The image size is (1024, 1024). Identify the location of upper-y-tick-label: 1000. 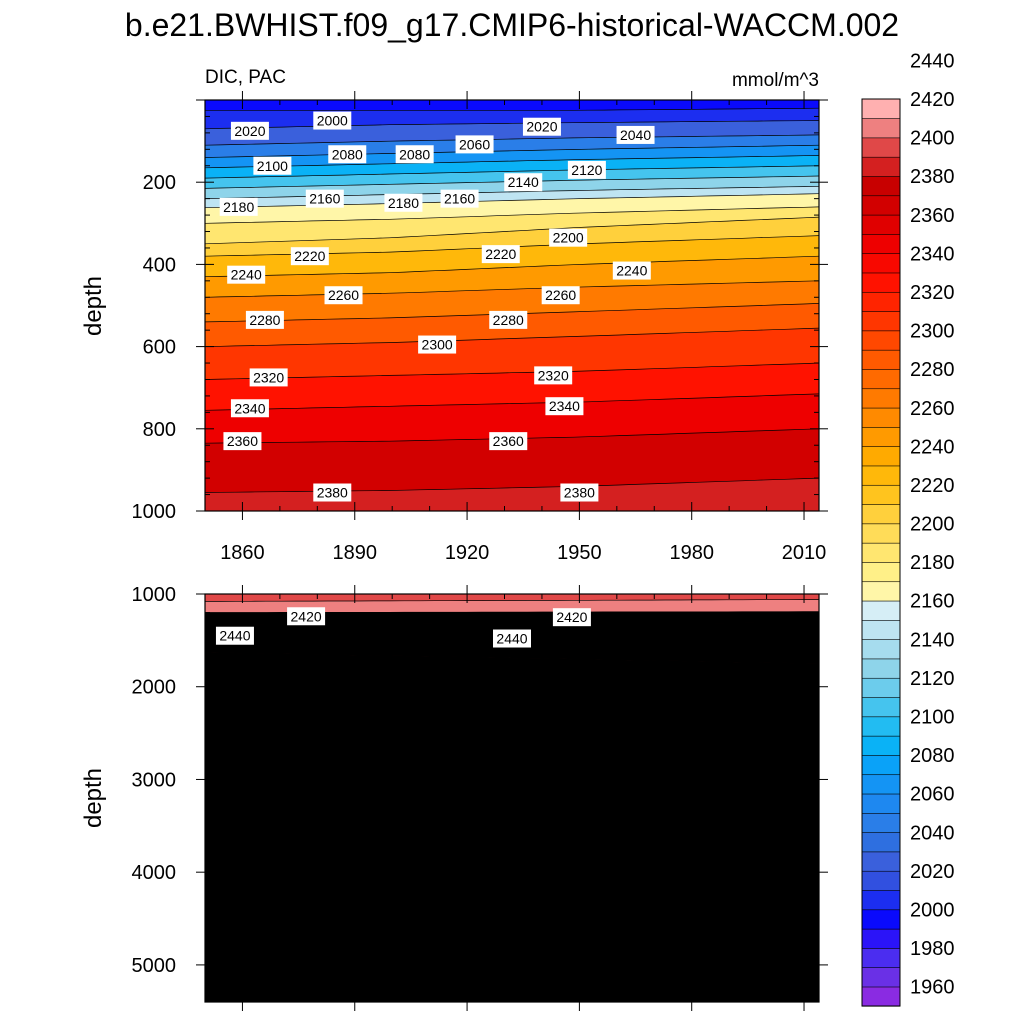
(154, 512).